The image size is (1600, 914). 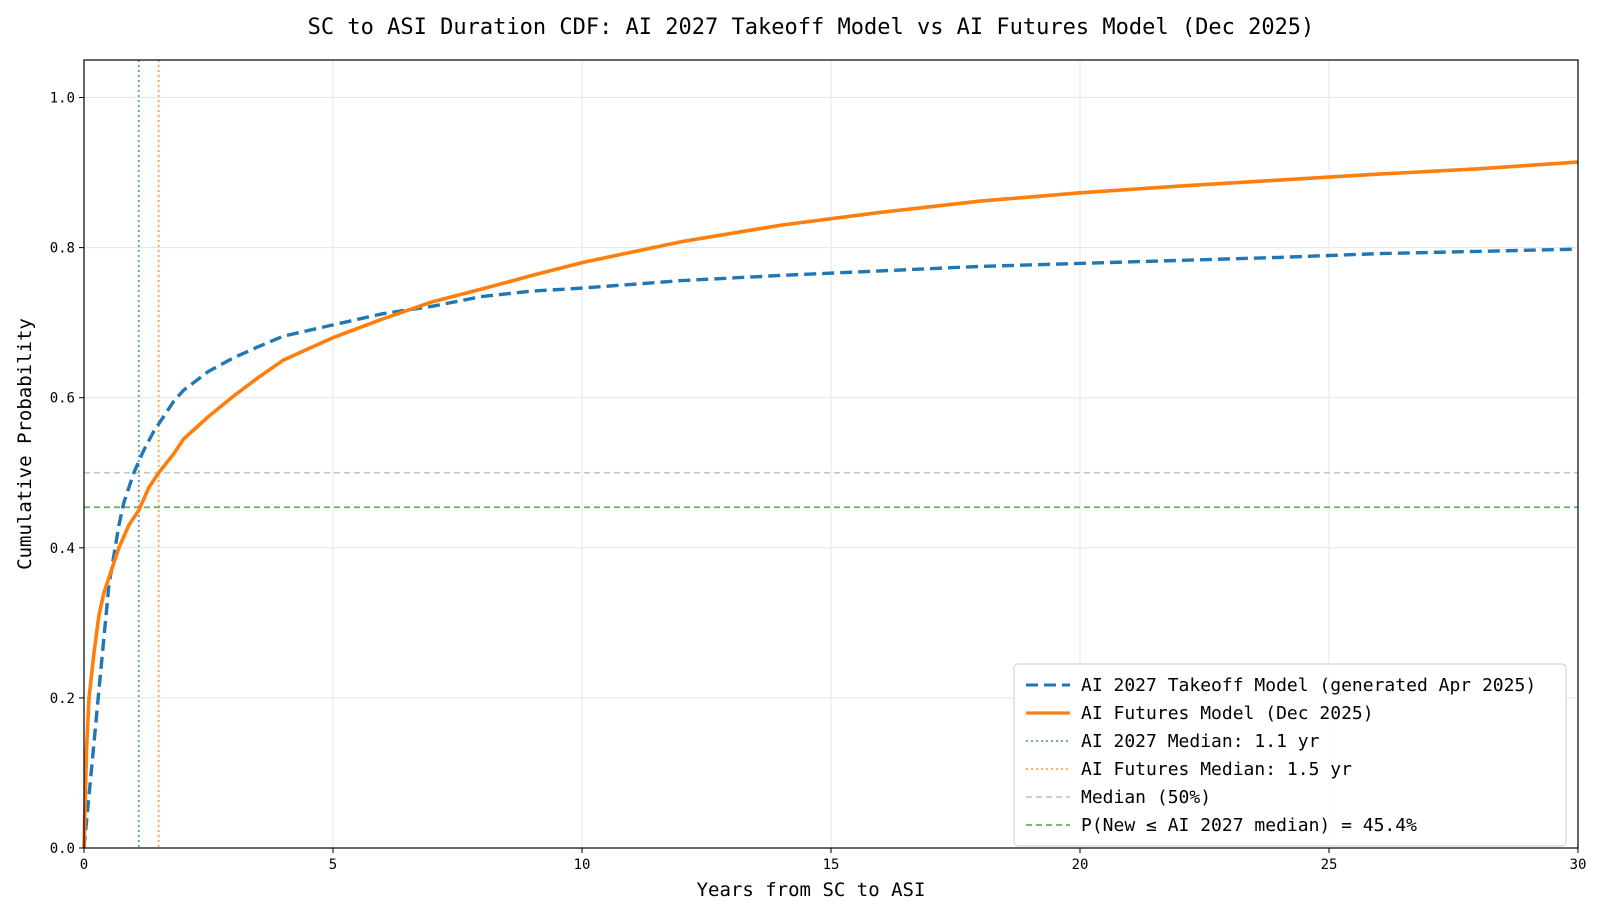 What do you see at coordinates (1578, 865) in the screenshot?
I see `x-tick-label: 30` at bounding box center [1578, 865].